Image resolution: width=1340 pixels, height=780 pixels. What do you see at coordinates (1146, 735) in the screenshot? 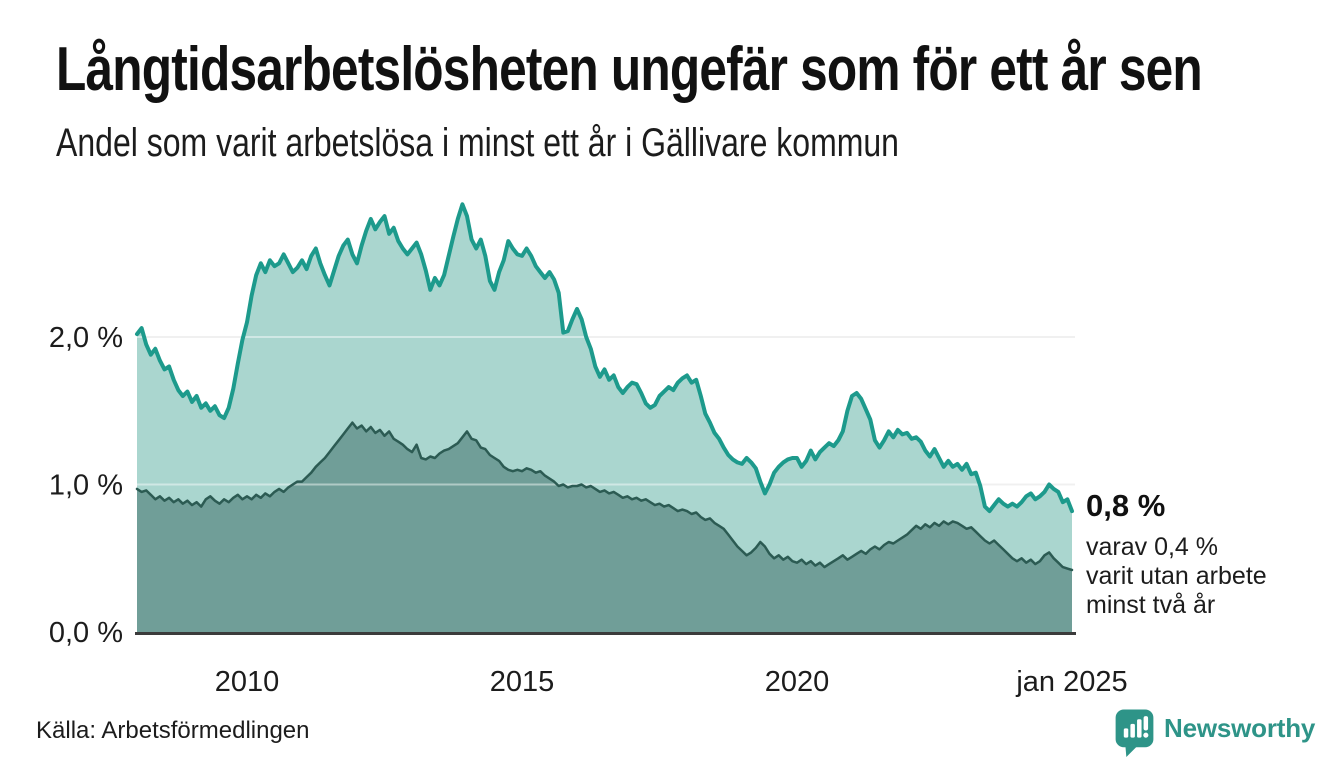
I see `logo-exclamation-dot` at bounding box center [1146, 735].